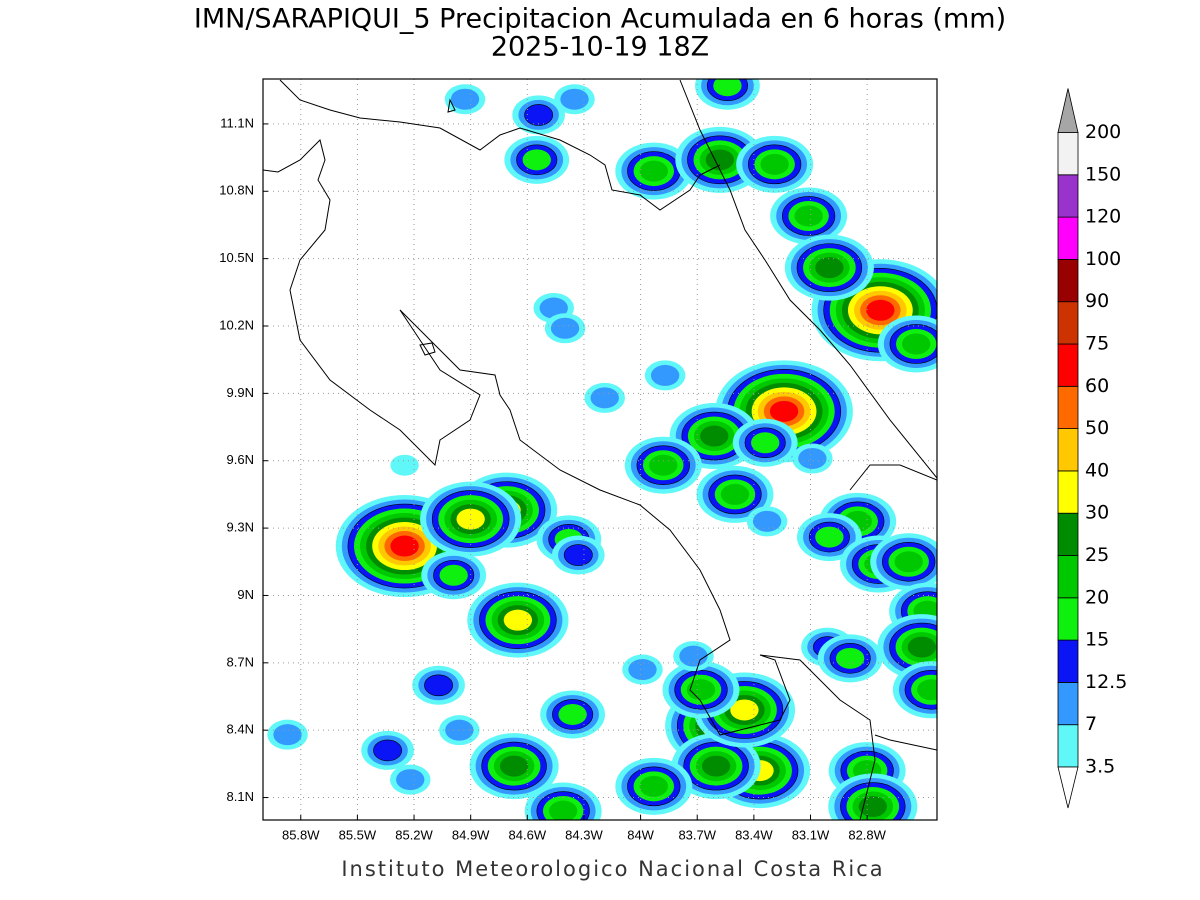  What do you see at coordinates (754, 834) in the screenshot?
I see `x-tick-label: 83.4W` at bounding box center [754, 834].